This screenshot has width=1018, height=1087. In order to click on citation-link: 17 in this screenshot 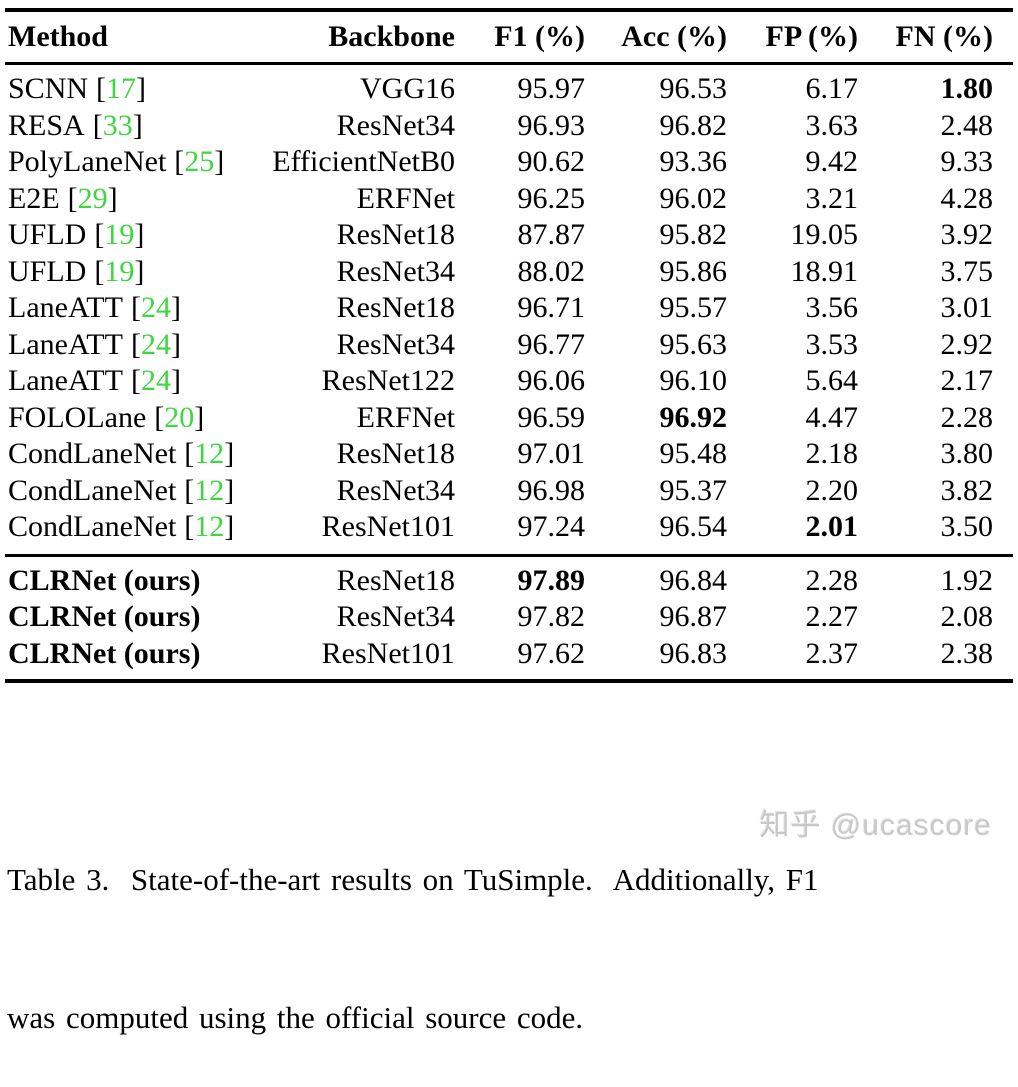, I will do `click(121, 89)`.